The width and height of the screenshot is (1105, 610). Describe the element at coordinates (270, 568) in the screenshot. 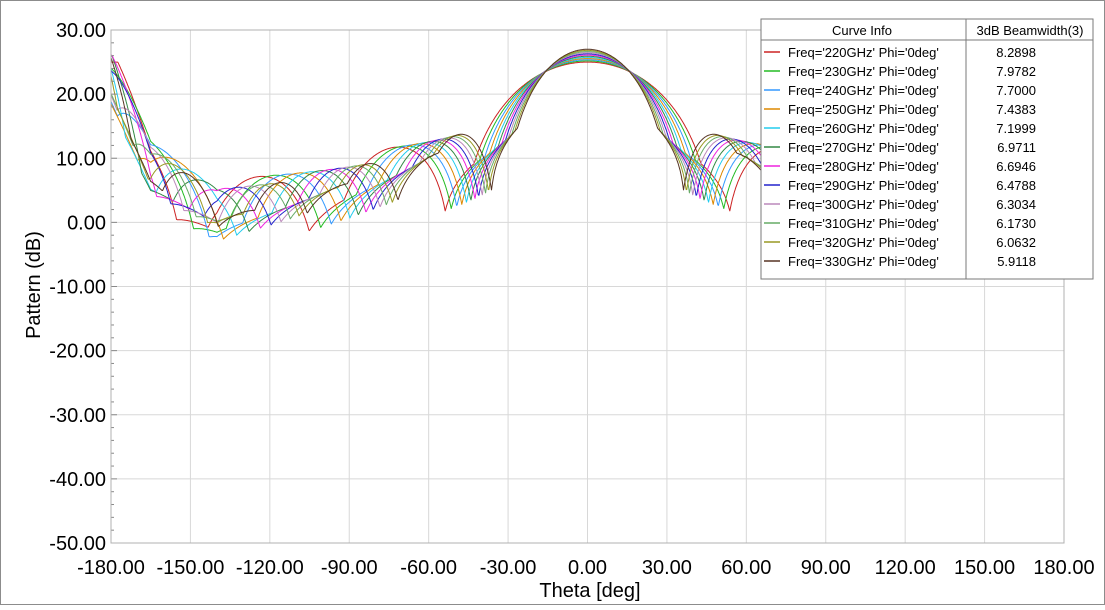

I see `x-tick-label: -120.00` at that location.